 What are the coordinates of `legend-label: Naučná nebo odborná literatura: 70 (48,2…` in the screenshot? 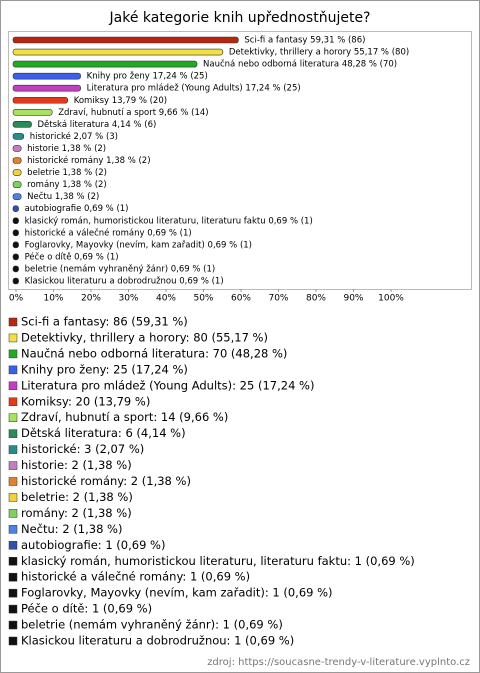 It's located at (154, 353).